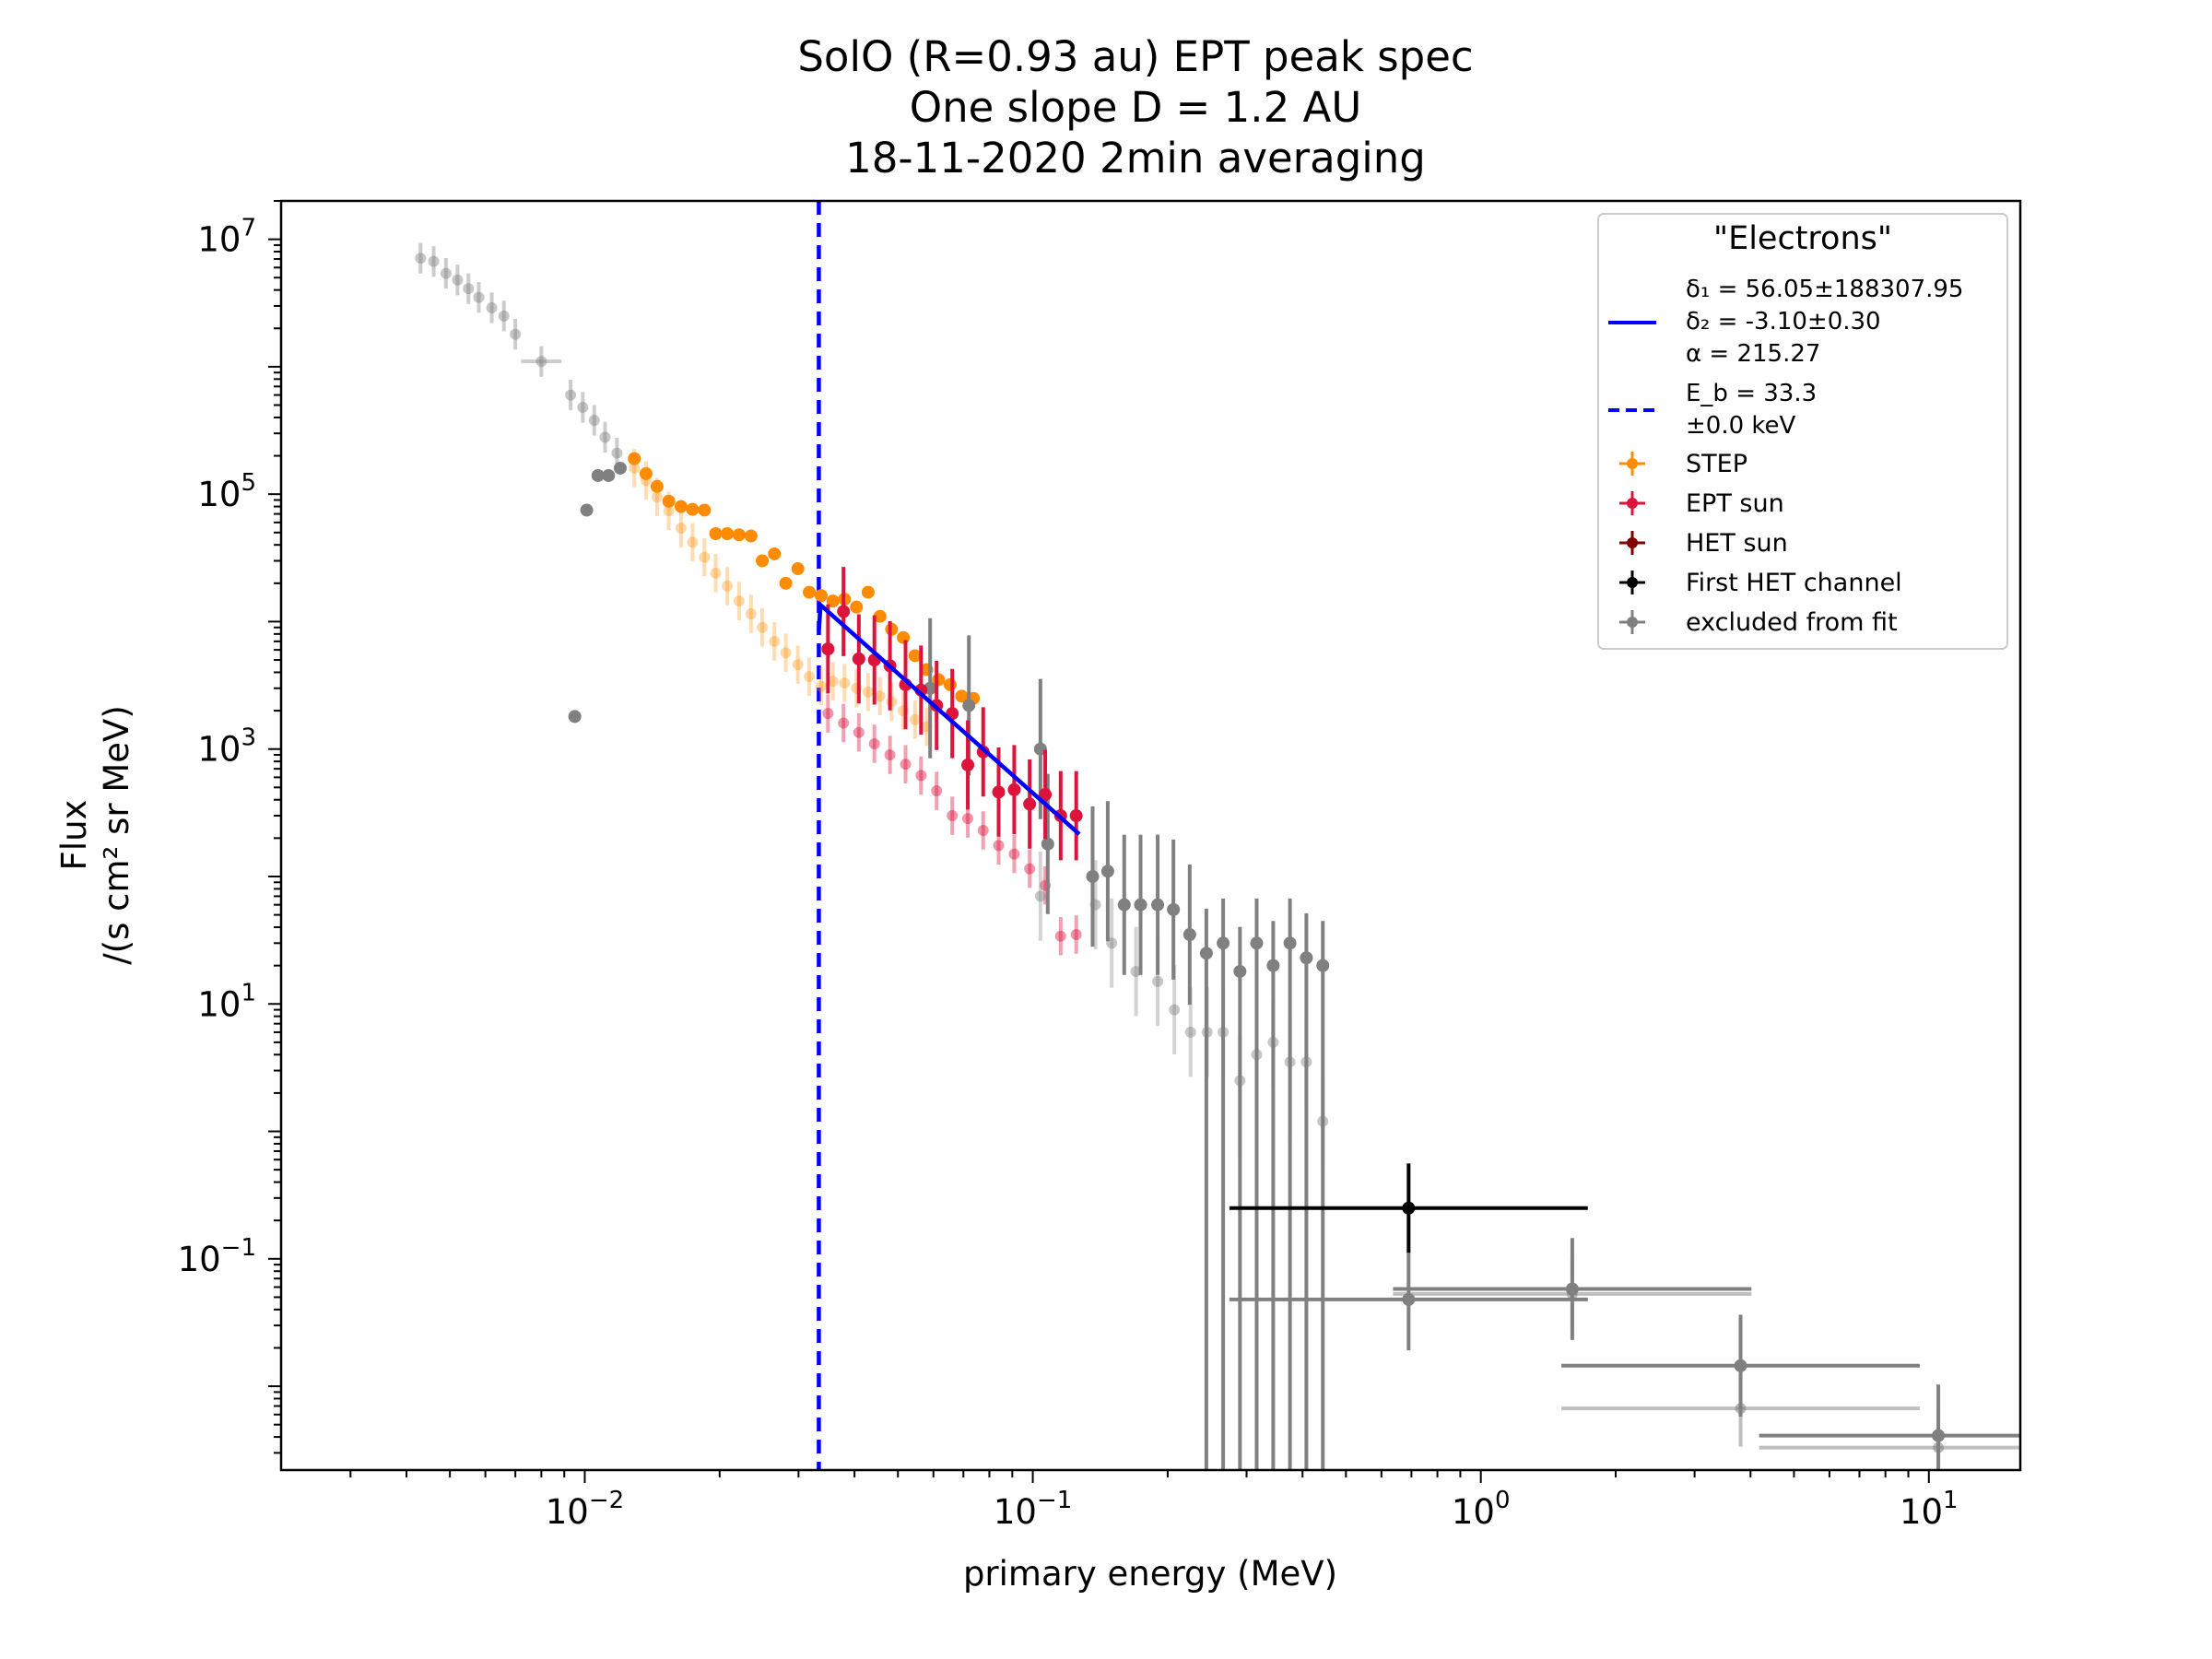 This screenshot has width=2212, height=1659. What do you see at coordinates (1624, 1354) in the screenshot?
I see `series-het-high-excluded` at bounding box center [1624, 1354].